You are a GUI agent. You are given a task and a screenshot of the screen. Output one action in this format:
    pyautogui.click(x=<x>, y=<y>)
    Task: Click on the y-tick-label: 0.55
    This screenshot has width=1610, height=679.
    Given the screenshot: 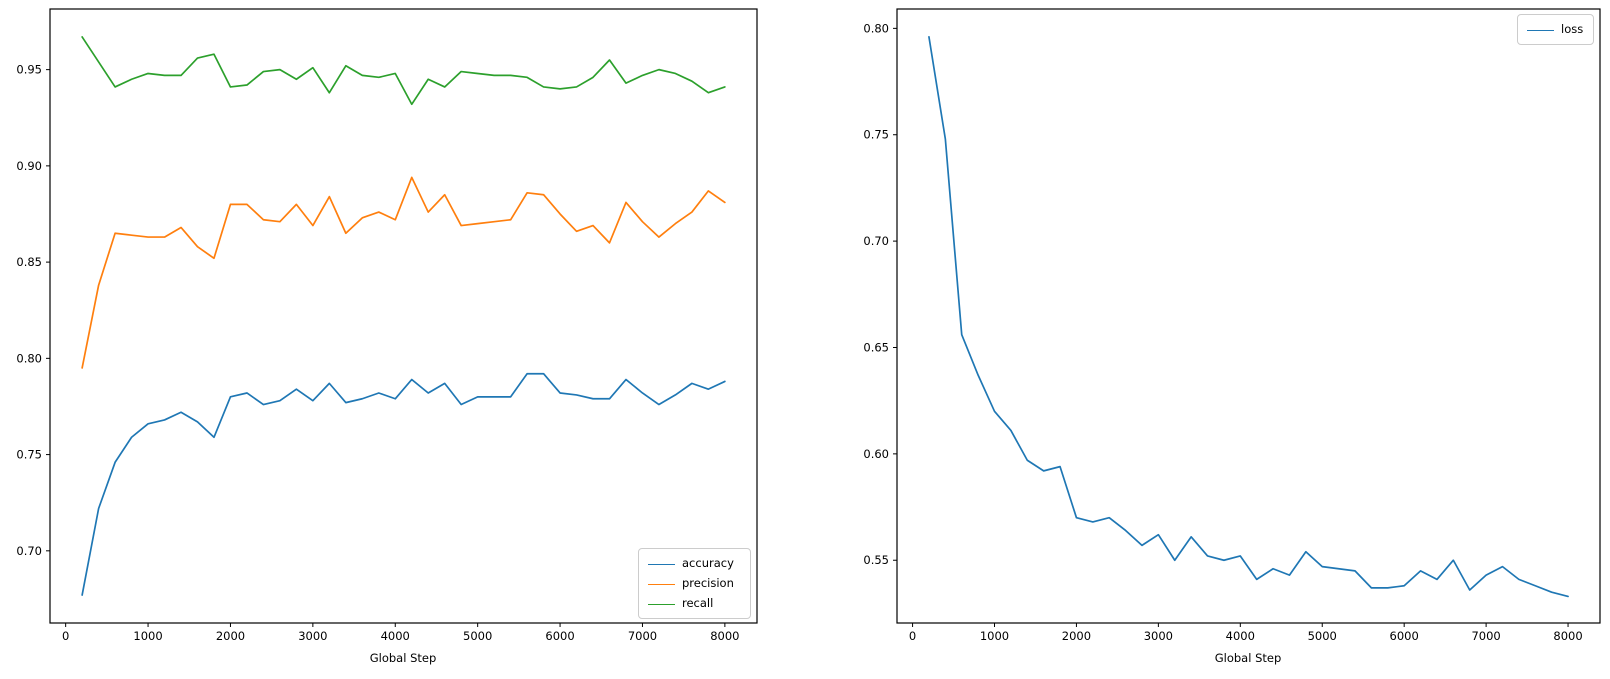 What is the action you would take?
    pyautogui.click(x=876, y=560)
    